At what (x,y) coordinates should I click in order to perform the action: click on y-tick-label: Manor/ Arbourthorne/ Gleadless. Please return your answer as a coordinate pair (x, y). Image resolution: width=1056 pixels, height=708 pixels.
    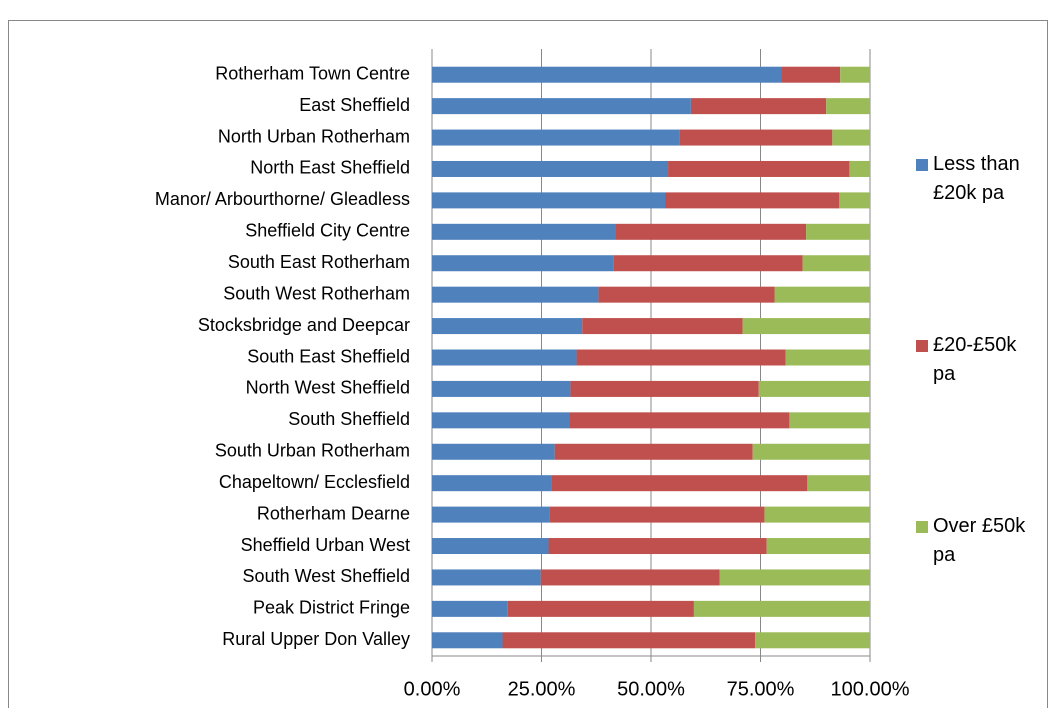
    Looking at the image, I should click on (282, 199).